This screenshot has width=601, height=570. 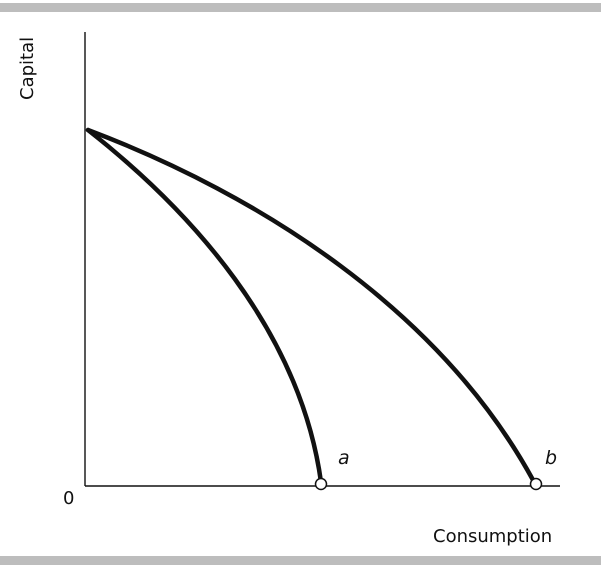 I want to click on origin-label: 0, so click(x=68, y=498).